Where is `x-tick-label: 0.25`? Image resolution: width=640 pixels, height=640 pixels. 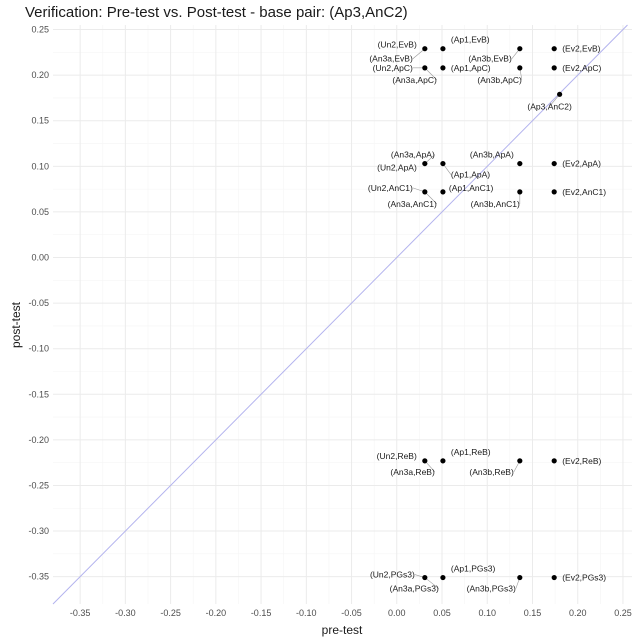
x-tick-label: 0.25 is located at coordinates (623, 613).